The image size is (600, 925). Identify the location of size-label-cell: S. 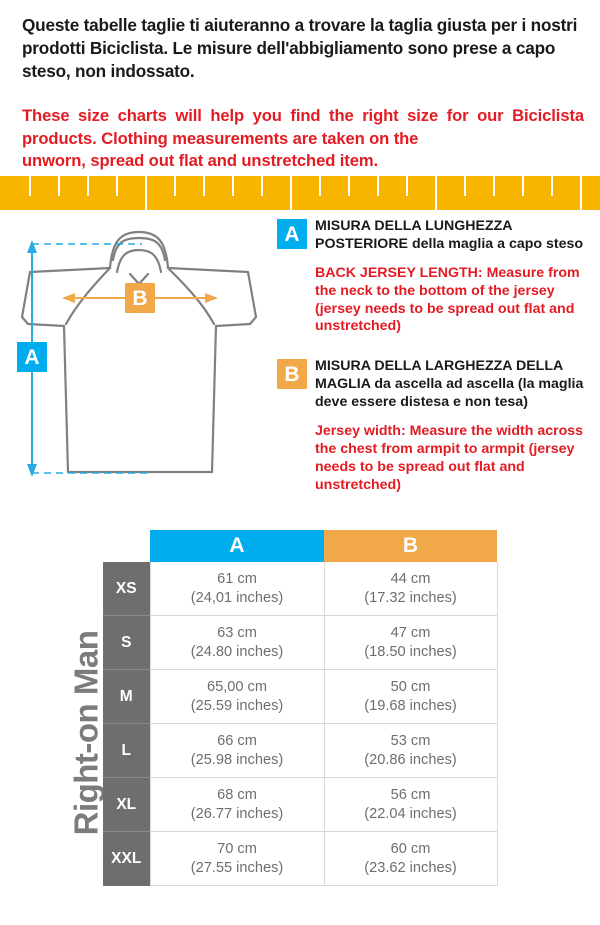
(126, 642).